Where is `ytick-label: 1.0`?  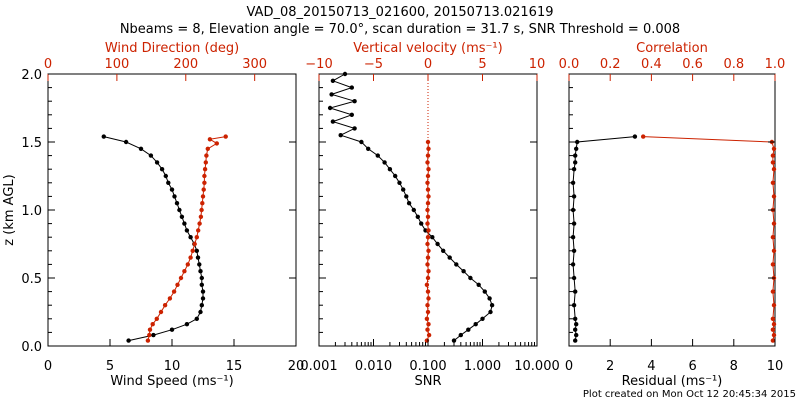
ytick-label: 1.0 is located at coordinates (31, 211).